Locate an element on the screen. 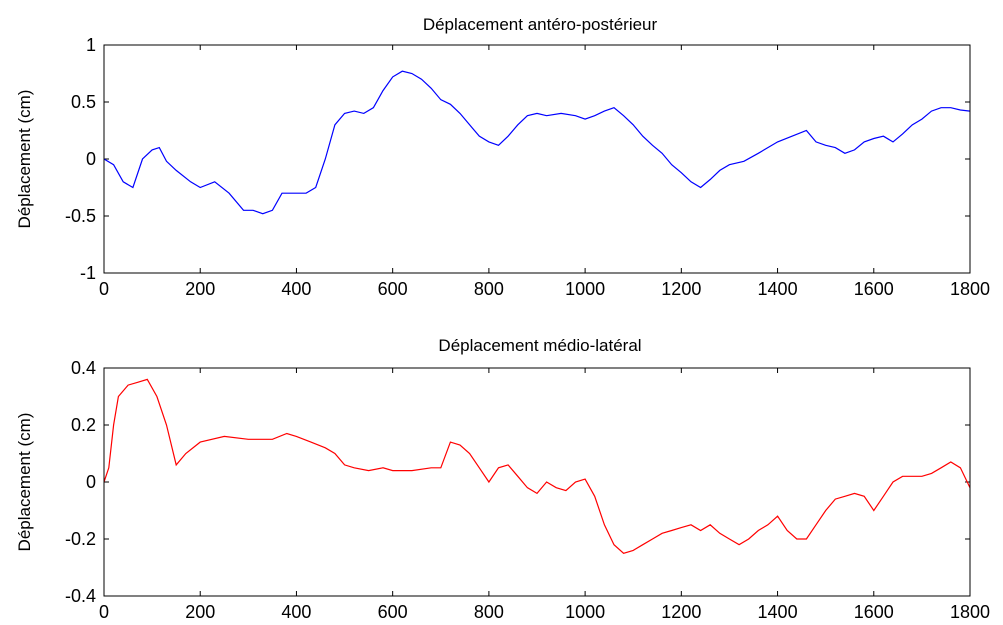  y-tick-label: 1 is located at coordinates (91, 45).